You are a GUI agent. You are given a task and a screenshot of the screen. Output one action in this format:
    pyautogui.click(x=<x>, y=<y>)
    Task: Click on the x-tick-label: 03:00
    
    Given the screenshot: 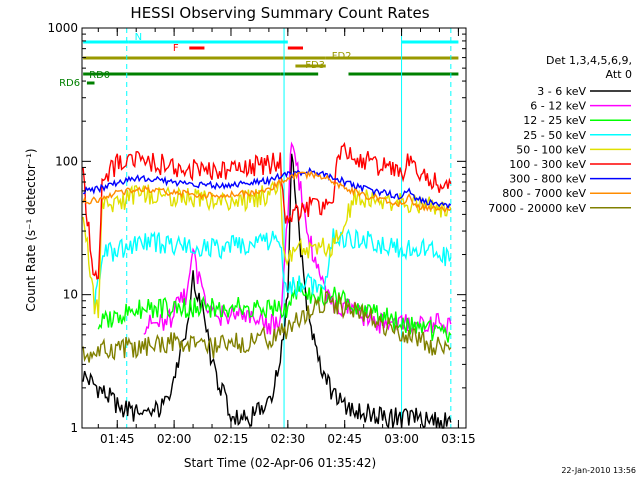 What is the action you would take?
    pyautogui.click(x=401, y=439)
    